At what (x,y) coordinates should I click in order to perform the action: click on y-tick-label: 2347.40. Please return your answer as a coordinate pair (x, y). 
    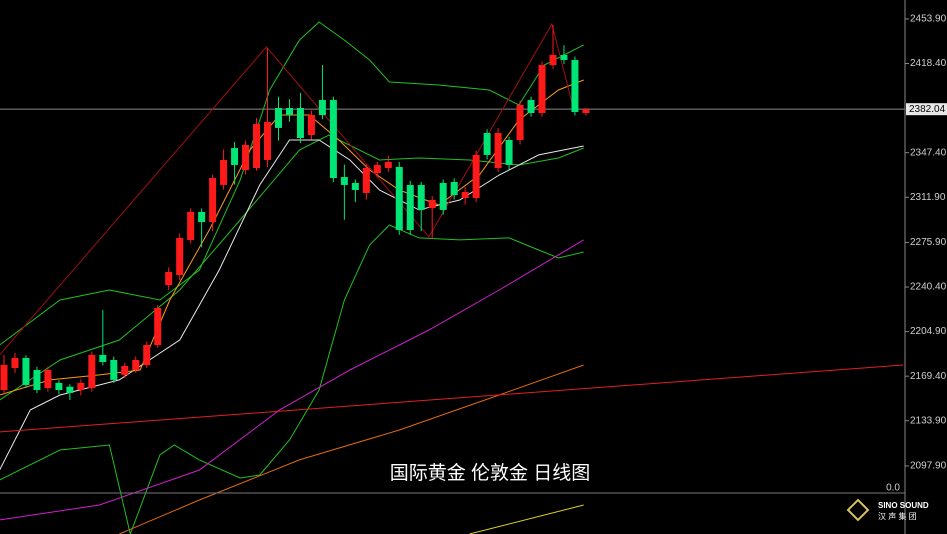
    Looking at the image, I should click on (928, 152).